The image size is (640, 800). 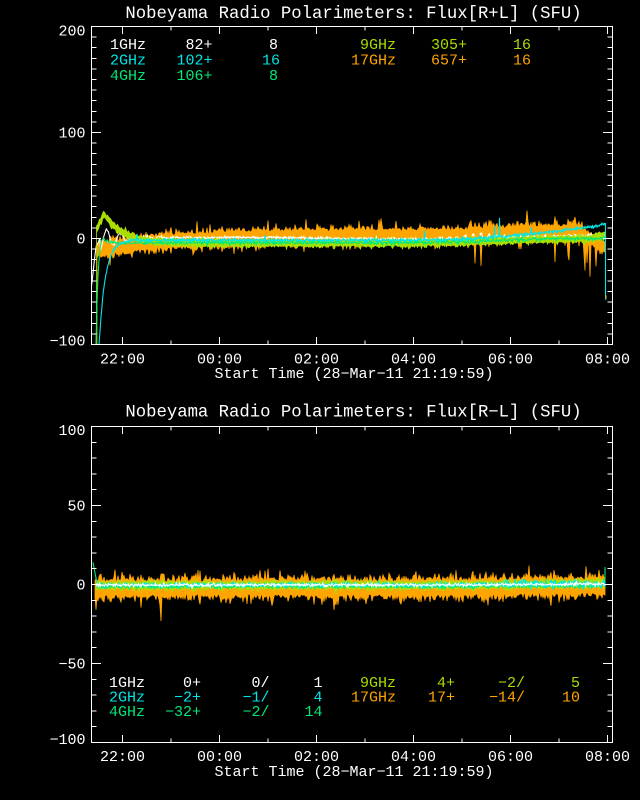 I want to click on svg-text: 82+, so click(x=198, y=45).